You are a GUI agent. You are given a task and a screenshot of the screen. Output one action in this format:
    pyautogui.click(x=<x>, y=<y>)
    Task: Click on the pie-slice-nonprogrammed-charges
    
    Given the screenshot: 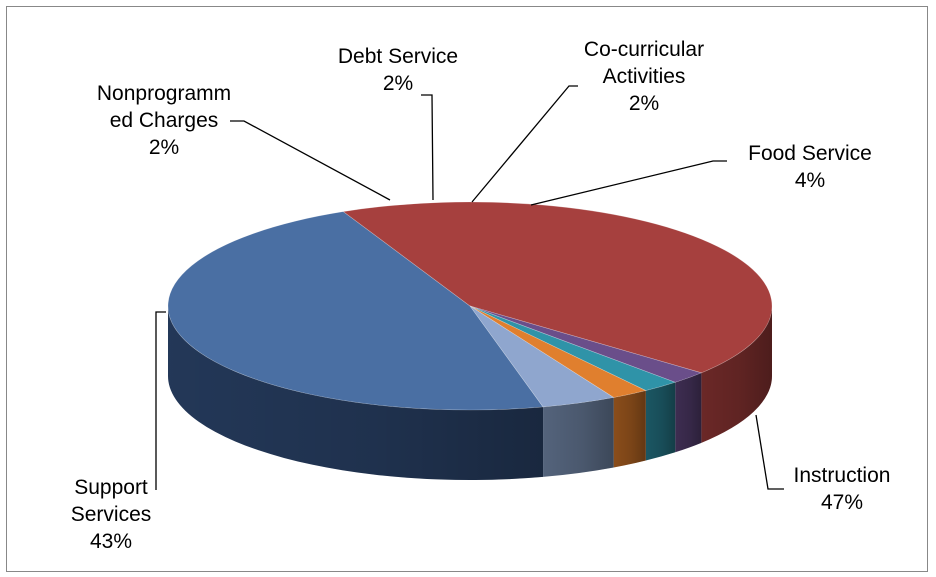 What is the action you would take?
    pyautogui.click(x=586, y=344)
    